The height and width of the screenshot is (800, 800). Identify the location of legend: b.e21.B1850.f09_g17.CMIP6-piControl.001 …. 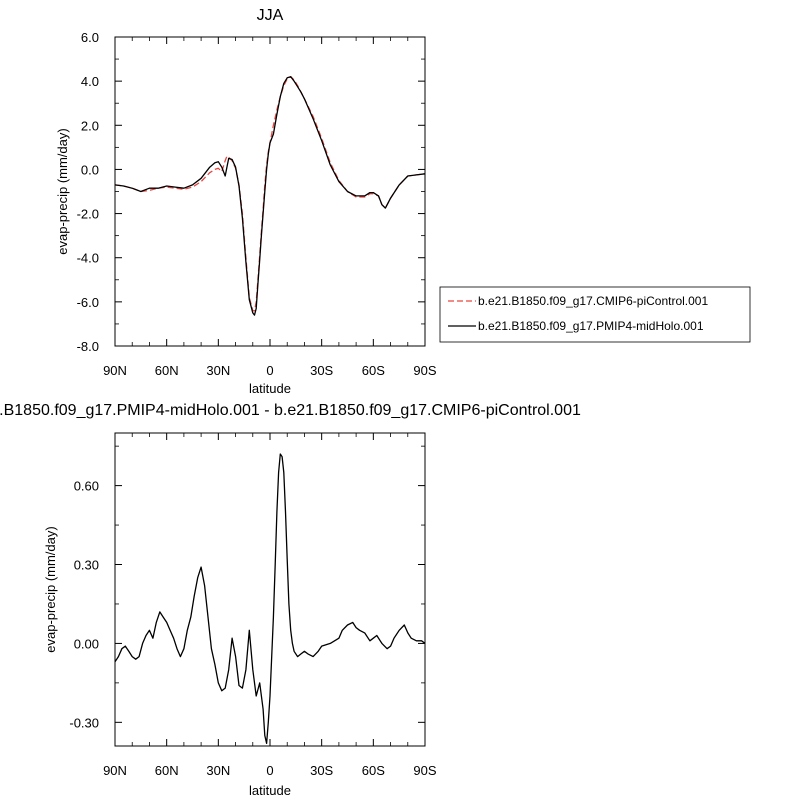
(595, 314).